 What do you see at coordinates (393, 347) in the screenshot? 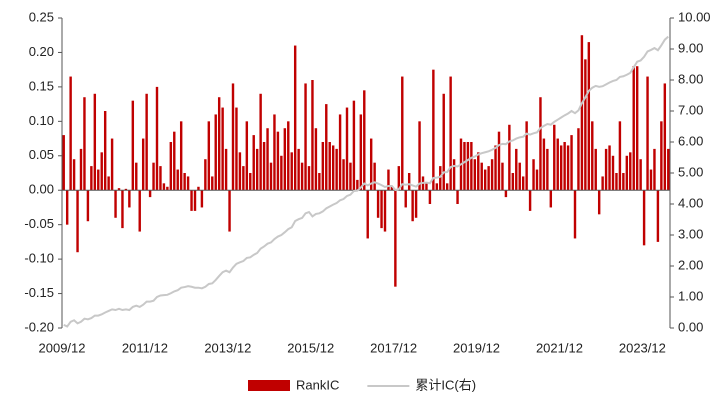
I see `x-tick-label: 2017/12` at bounding box center [393, 347].